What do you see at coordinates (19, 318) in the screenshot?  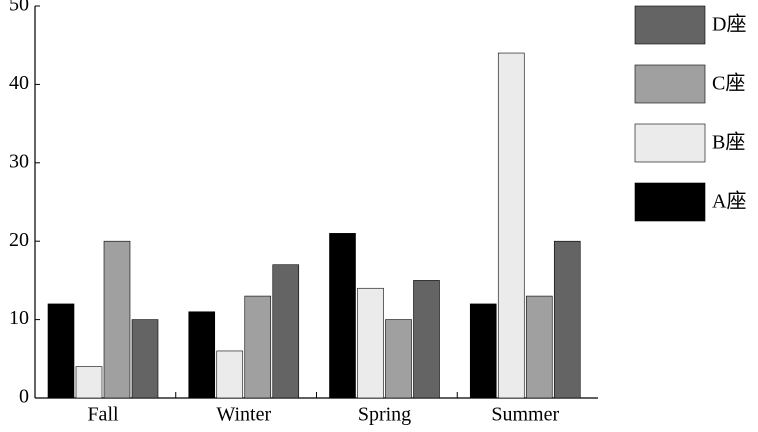 I see `y-tick-label: 10` at bounding box center [19, 318].